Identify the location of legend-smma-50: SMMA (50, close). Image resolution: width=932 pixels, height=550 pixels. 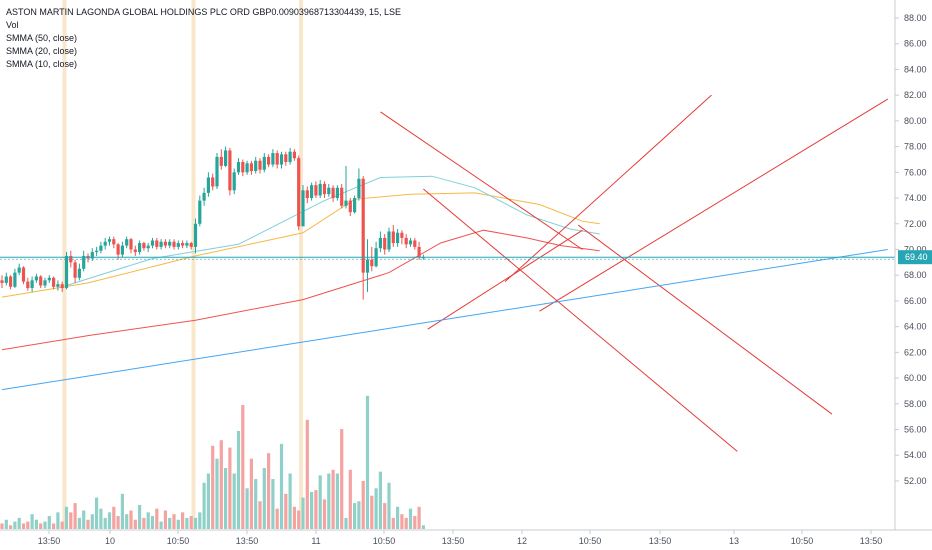
(42, 38).